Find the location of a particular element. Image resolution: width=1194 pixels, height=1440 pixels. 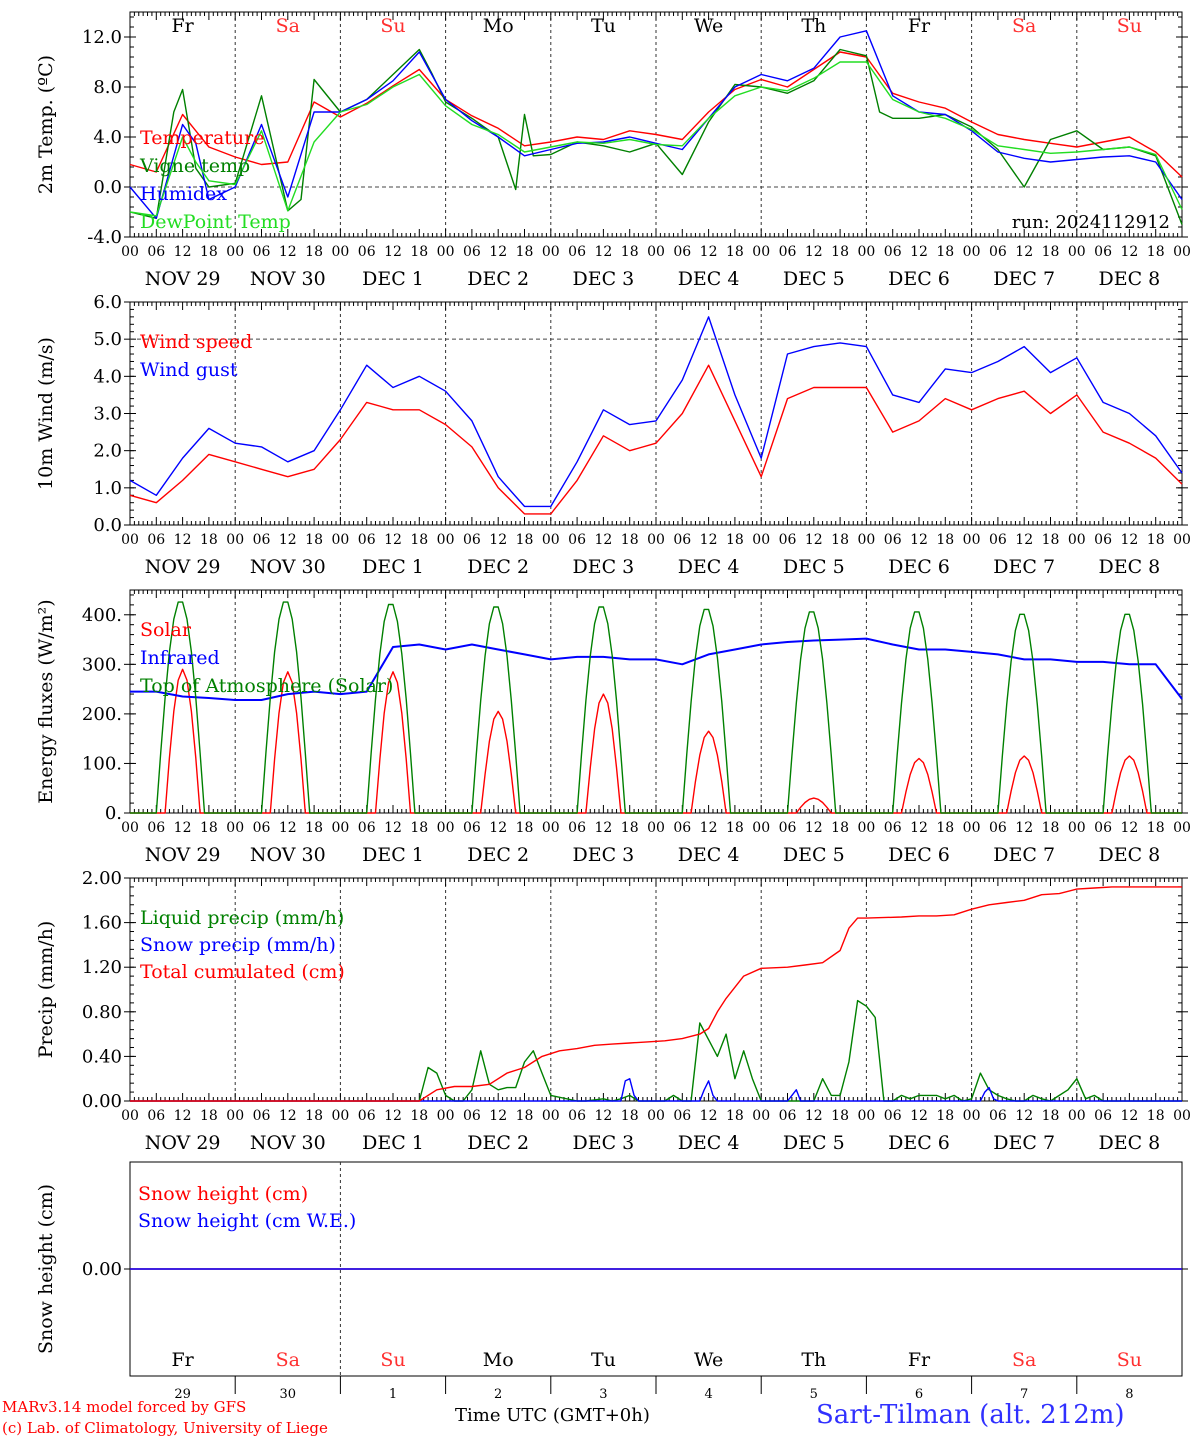

day-name-top: We is located at coordinates (708, 26).